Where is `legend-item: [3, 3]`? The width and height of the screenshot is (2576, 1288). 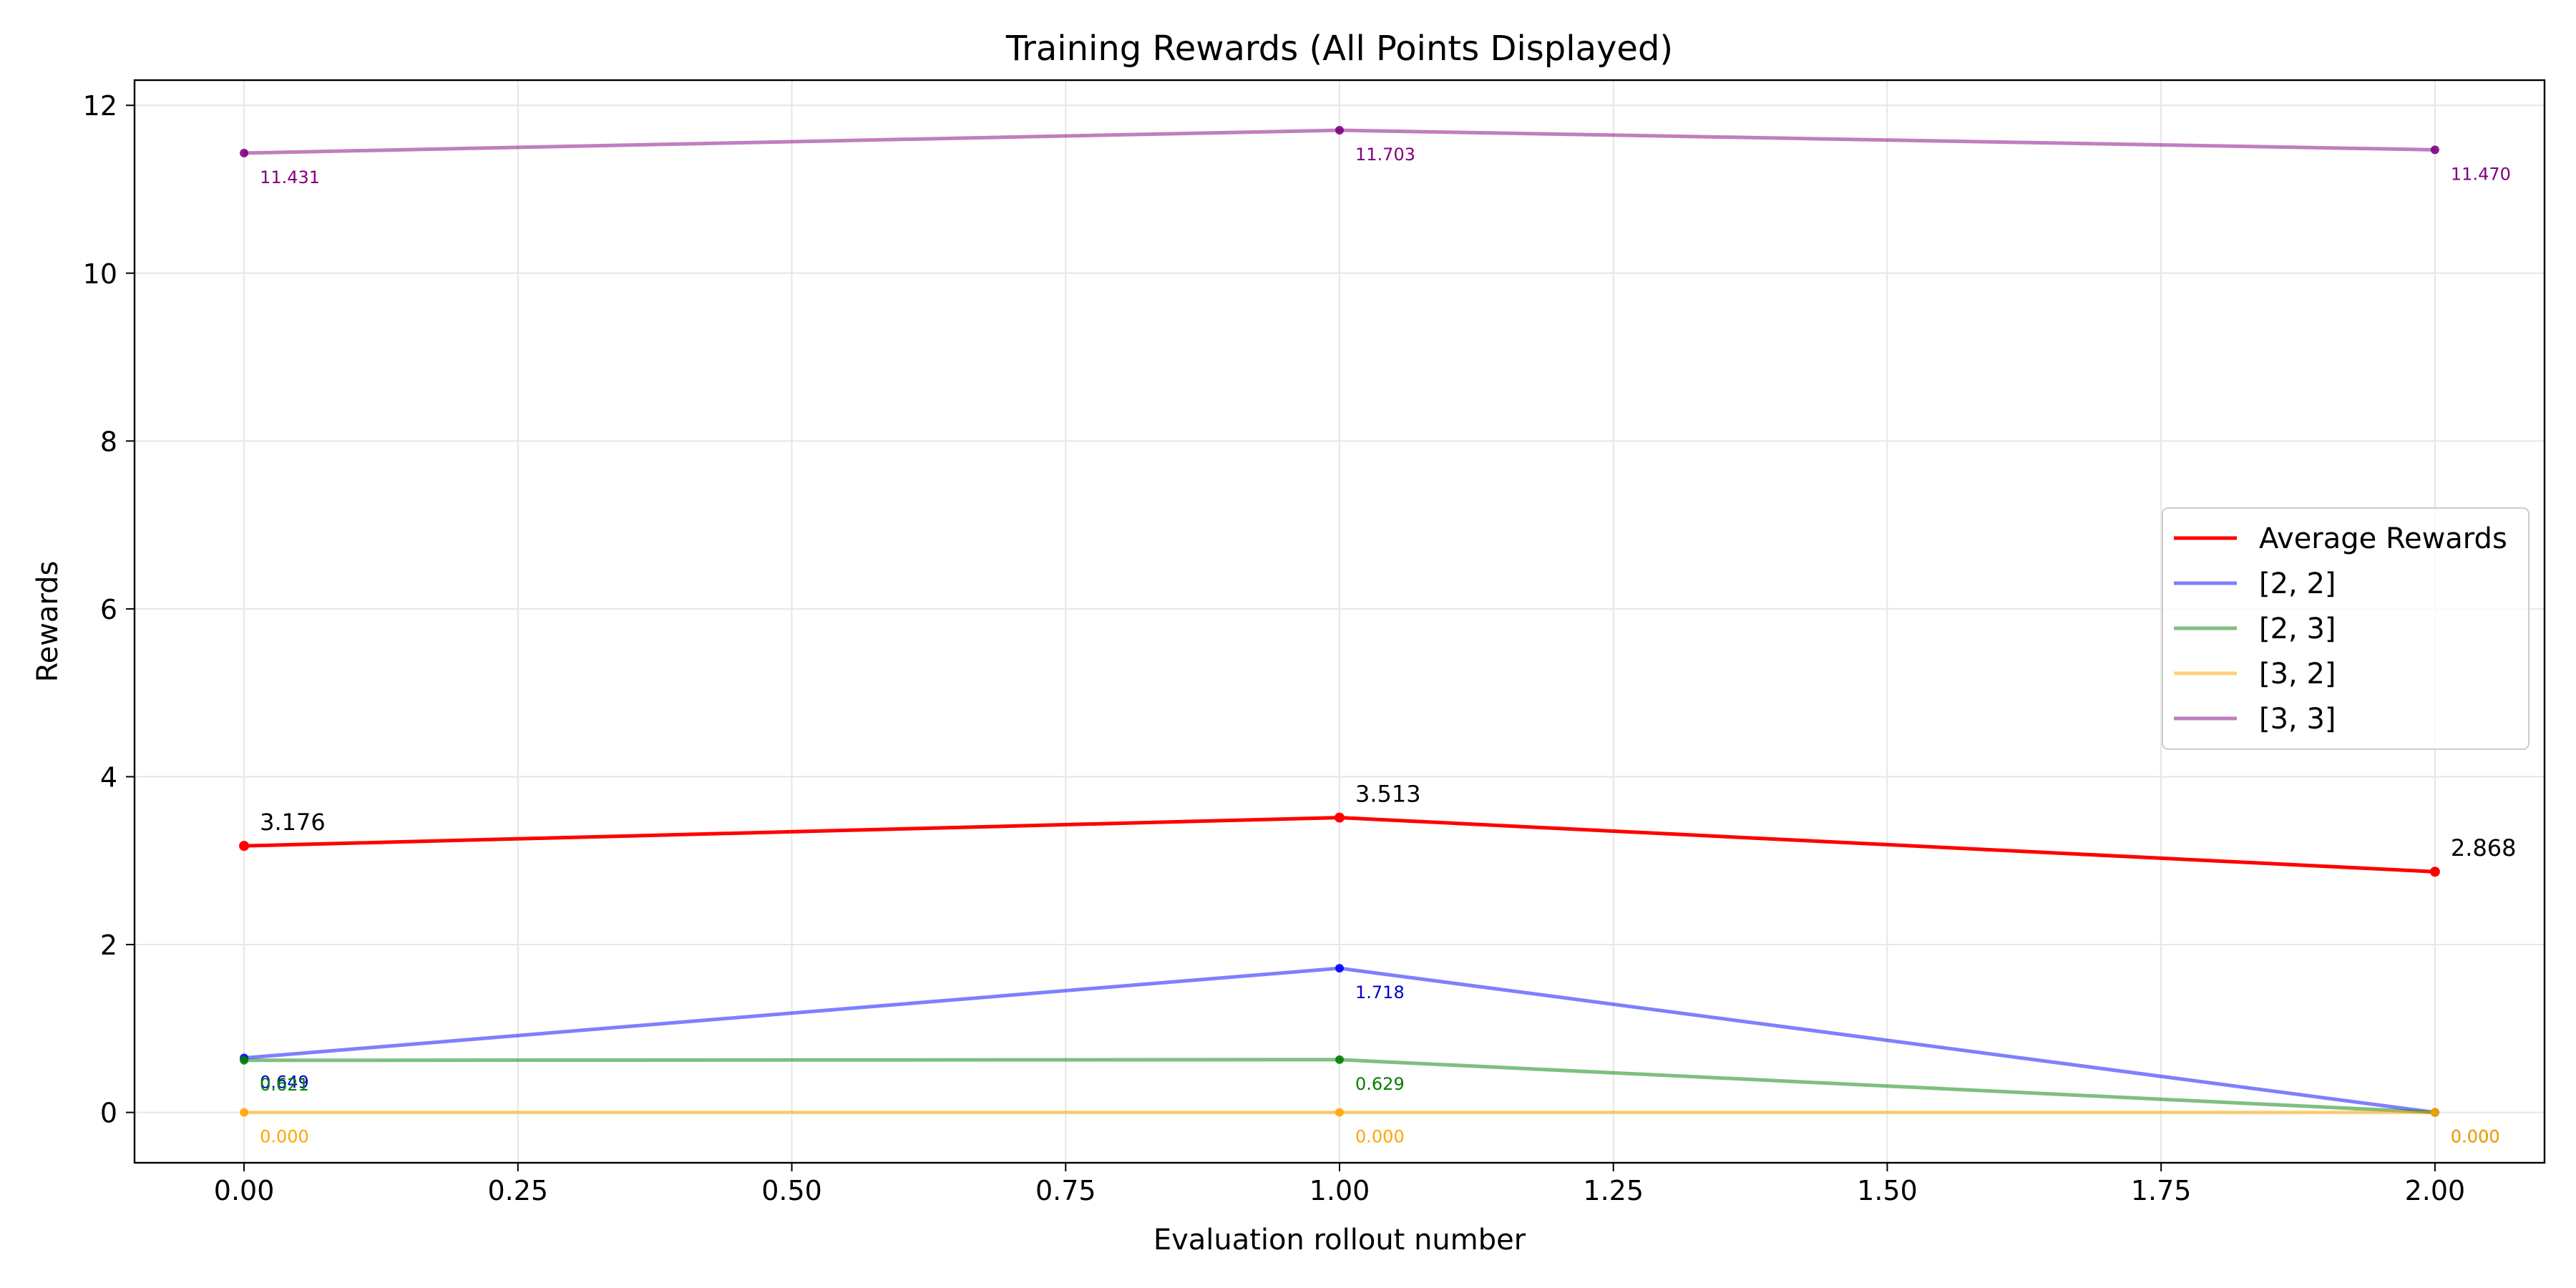
legend-item: [3, 3] is located at coordinates (2255, 719).